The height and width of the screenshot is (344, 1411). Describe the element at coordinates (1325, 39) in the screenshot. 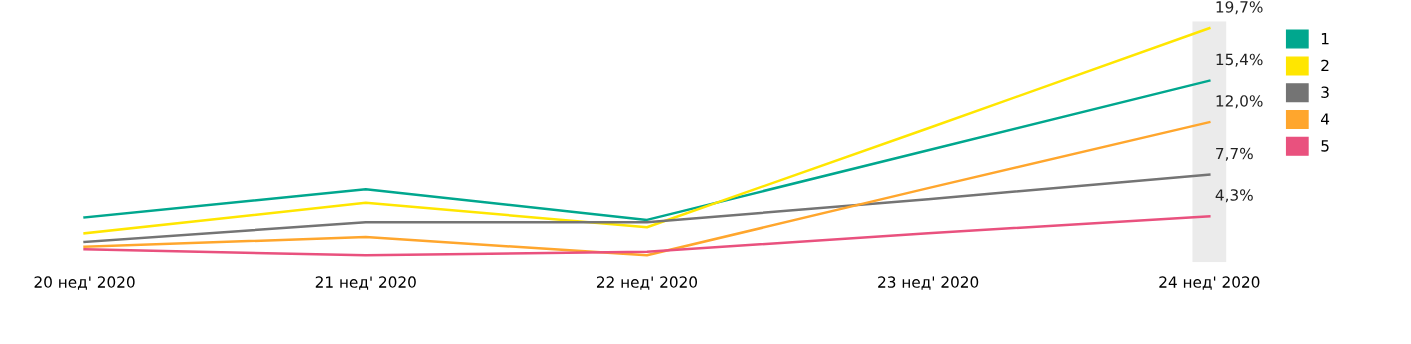

I see `legend-label: 1` at that location.